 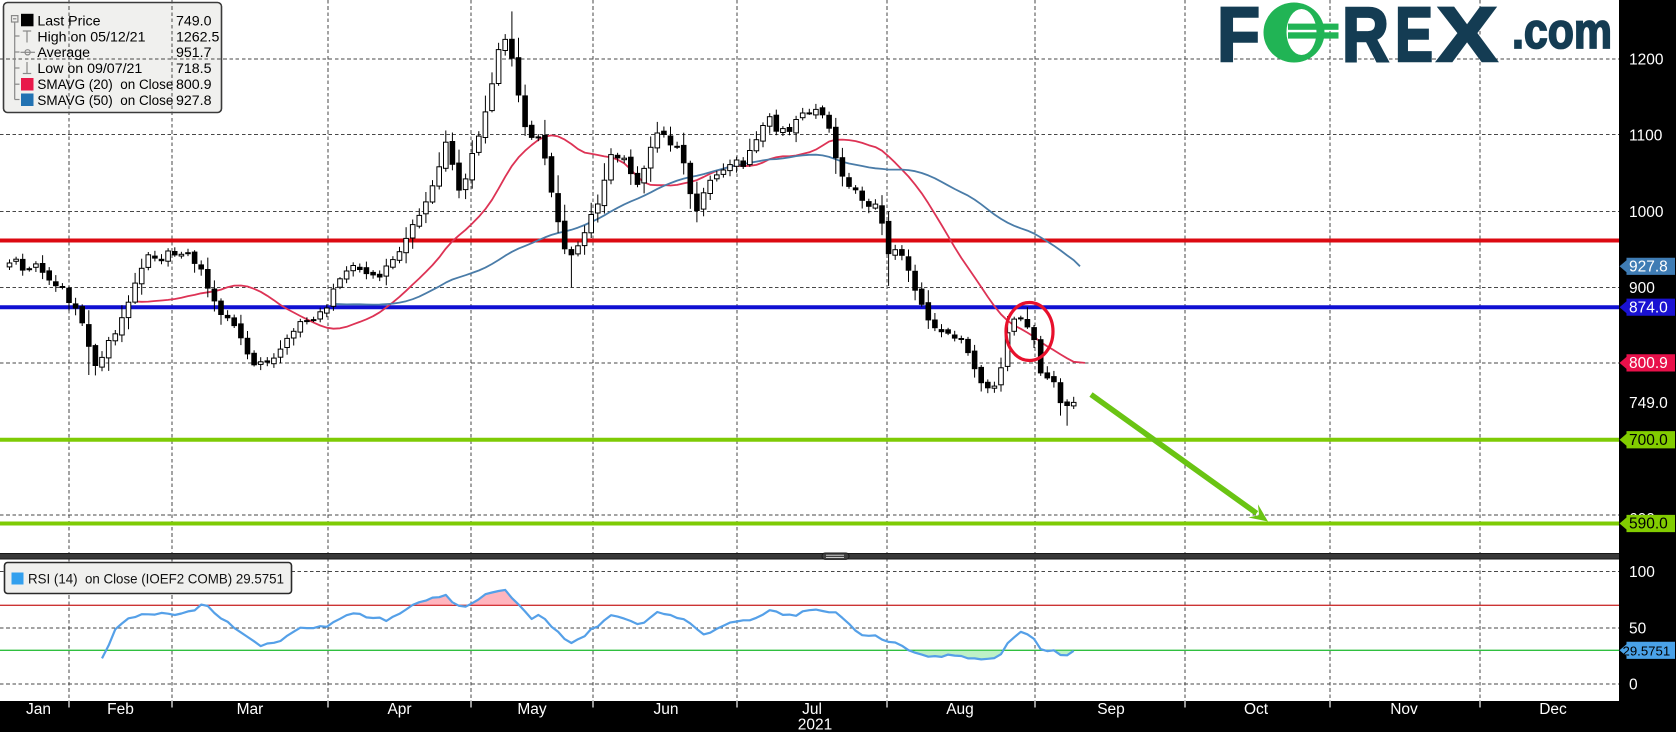 What do you see at coordinates (1238, 39) in the screenshot?
I see `svg-text: F` at bounding box center [1238, 39].